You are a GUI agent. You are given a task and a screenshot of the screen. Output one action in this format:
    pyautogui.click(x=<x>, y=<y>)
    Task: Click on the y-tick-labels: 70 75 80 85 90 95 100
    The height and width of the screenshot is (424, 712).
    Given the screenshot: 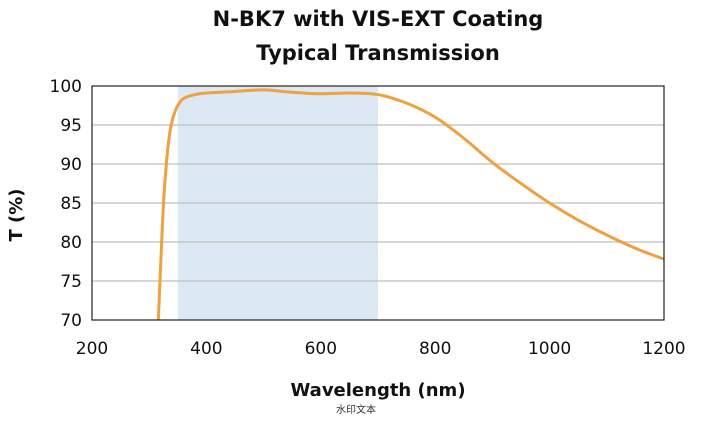 What is the action you would take?
    pyautogui.click(x=66, y=204)
    